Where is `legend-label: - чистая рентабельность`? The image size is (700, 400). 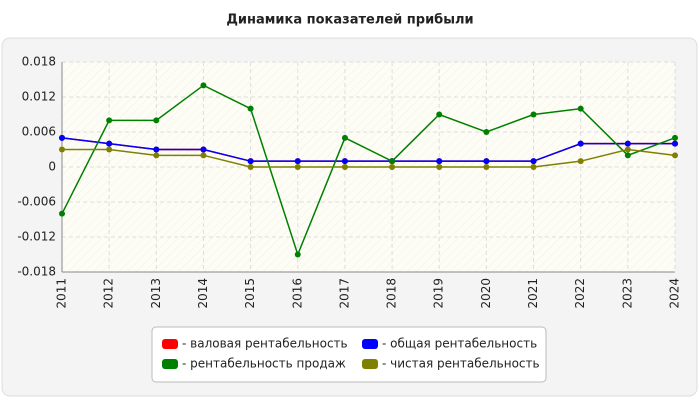 legend-label: - чистая рентабельность is located at coordinates (461, 364).